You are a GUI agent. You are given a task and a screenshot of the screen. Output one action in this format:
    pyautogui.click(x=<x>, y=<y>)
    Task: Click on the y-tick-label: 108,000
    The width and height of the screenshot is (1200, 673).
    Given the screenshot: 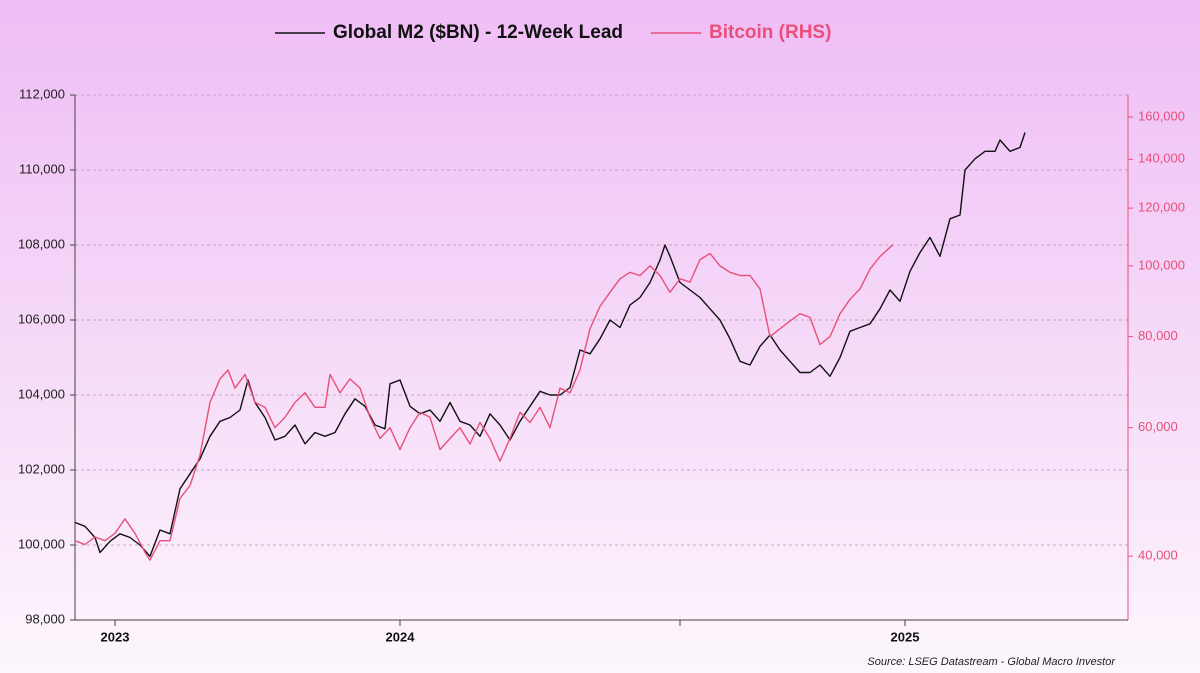 What is the action you would take?
    pyautogui.click(x=41, y=243)
    